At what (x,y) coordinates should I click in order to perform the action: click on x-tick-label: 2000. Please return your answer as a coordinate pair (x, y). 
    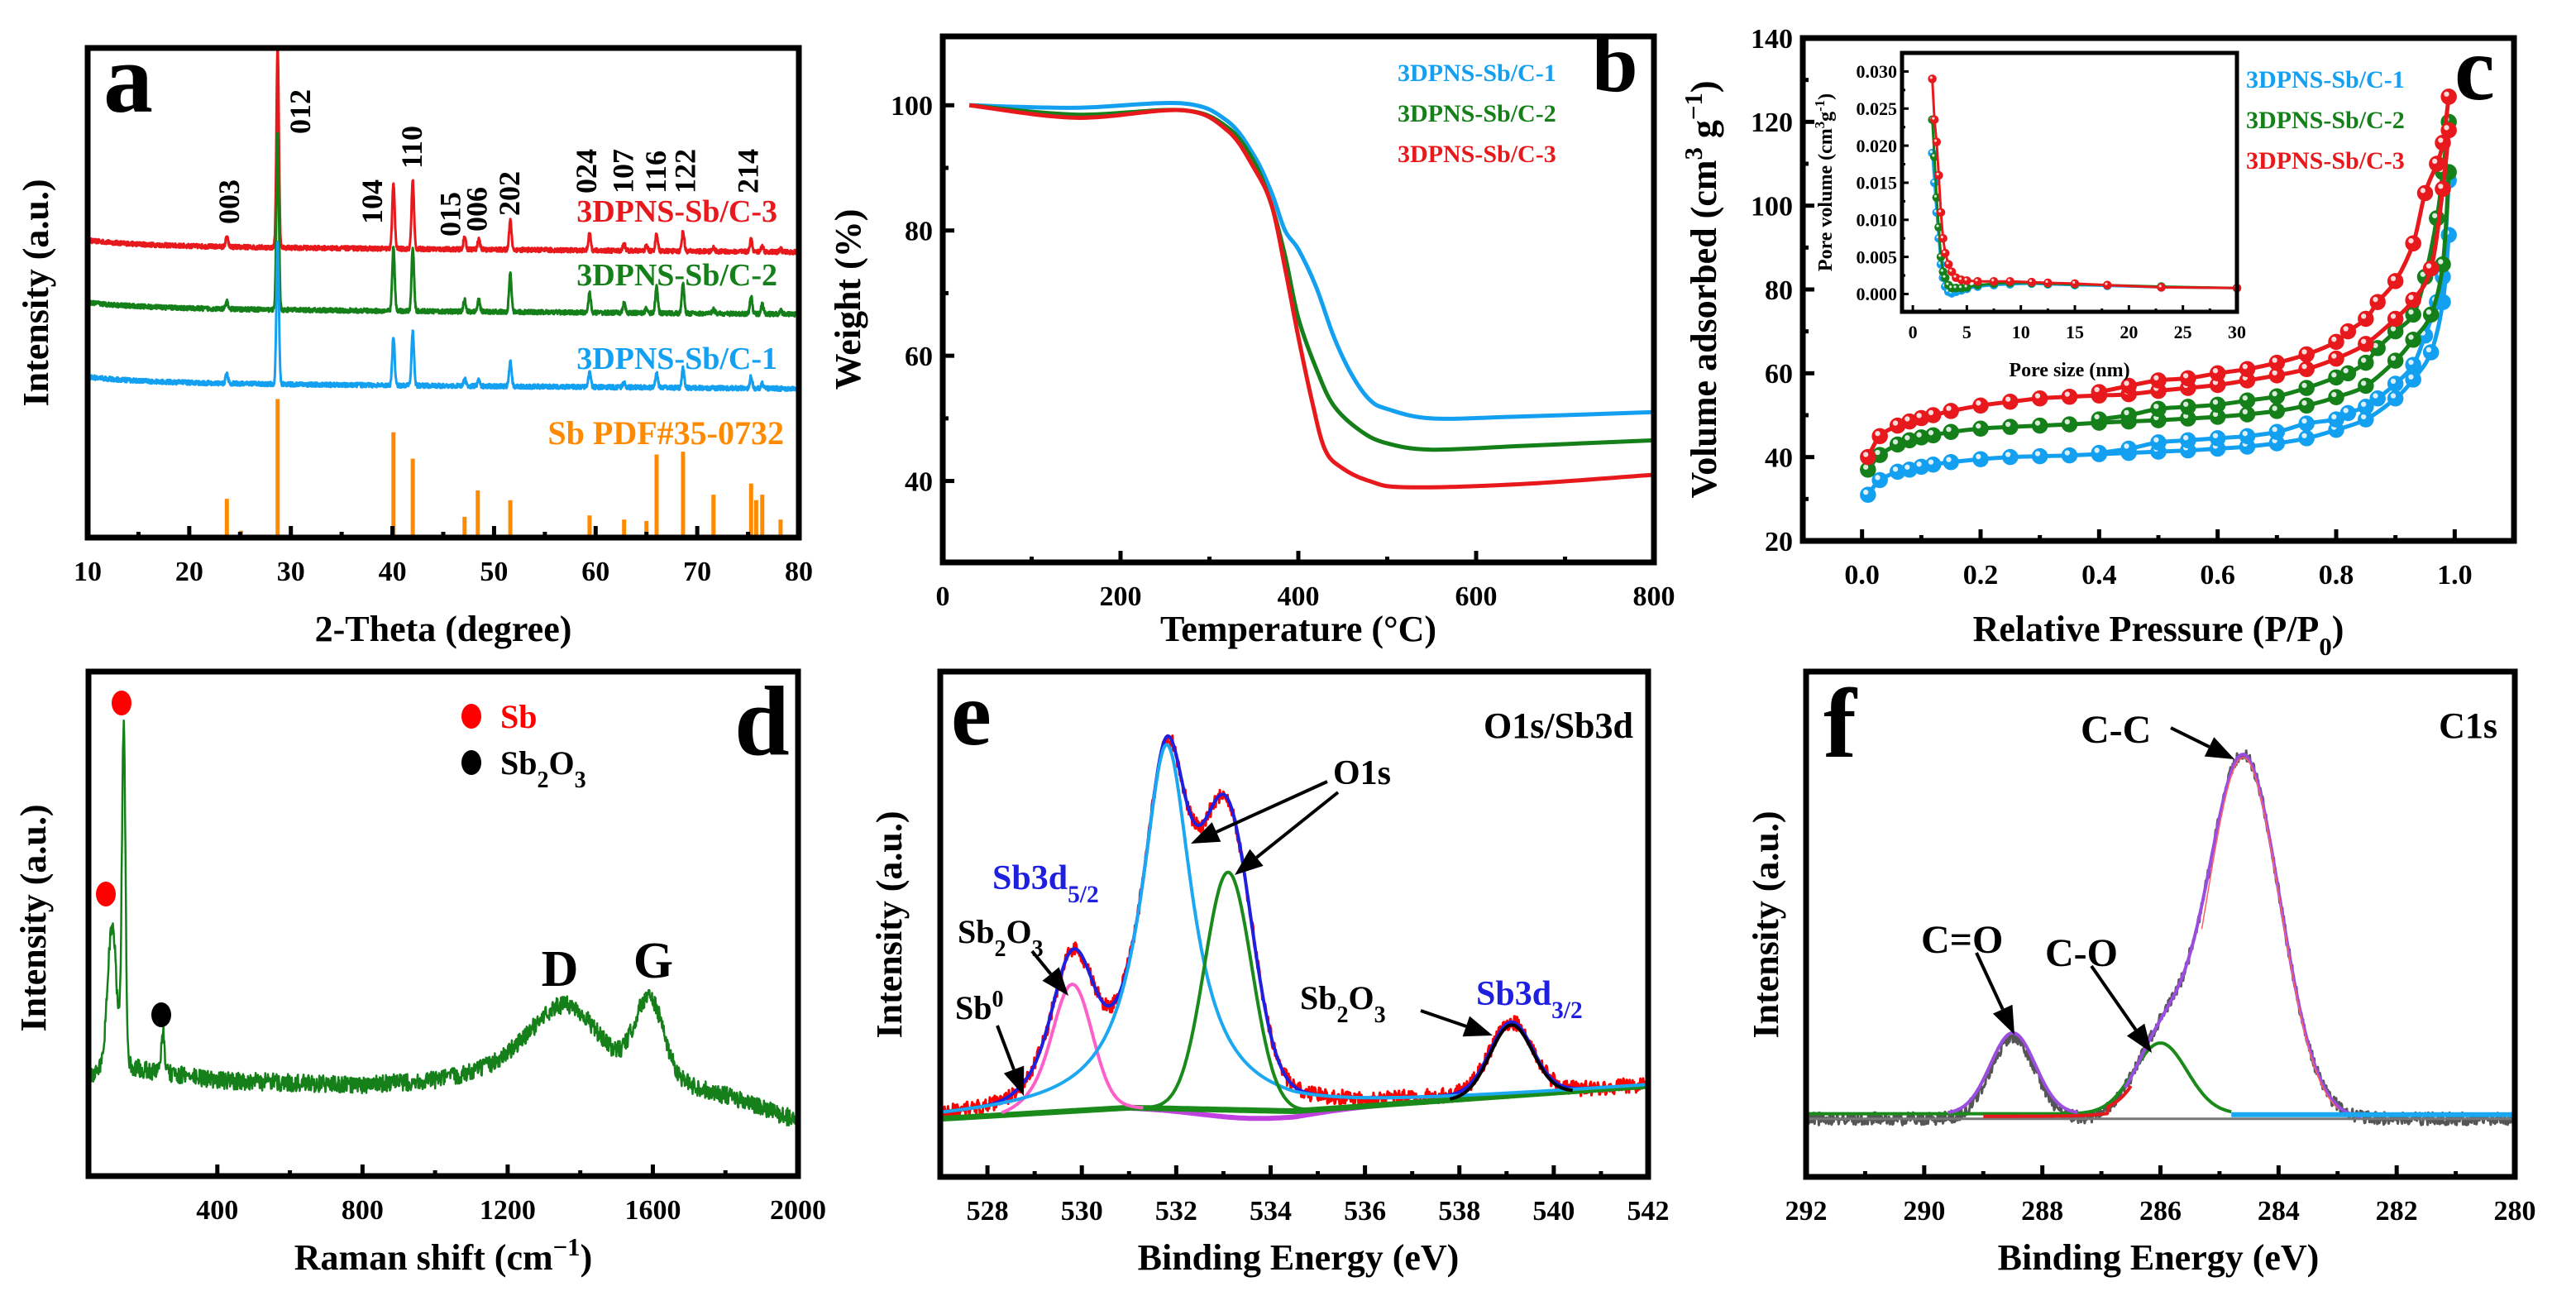
    Looking at the image, I should click on (798, 1210).